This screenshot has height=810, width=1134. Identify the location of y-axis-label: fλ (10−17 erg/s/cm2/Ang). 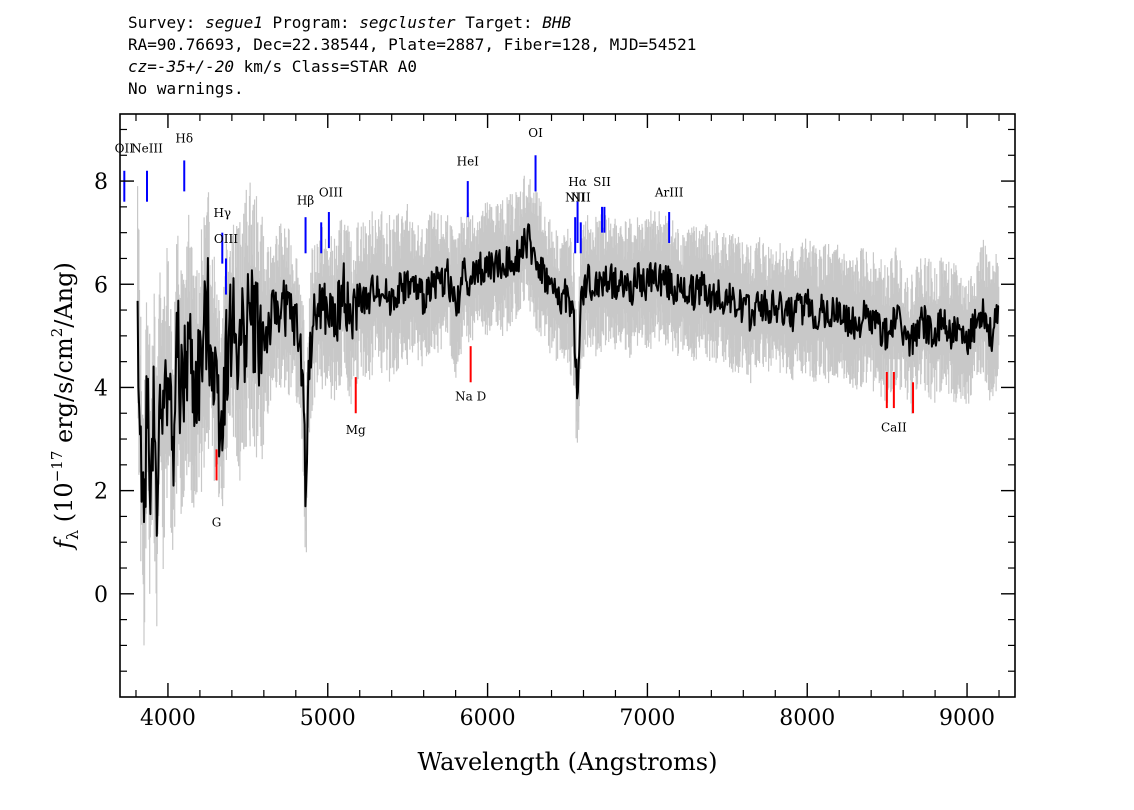
(65, 406).